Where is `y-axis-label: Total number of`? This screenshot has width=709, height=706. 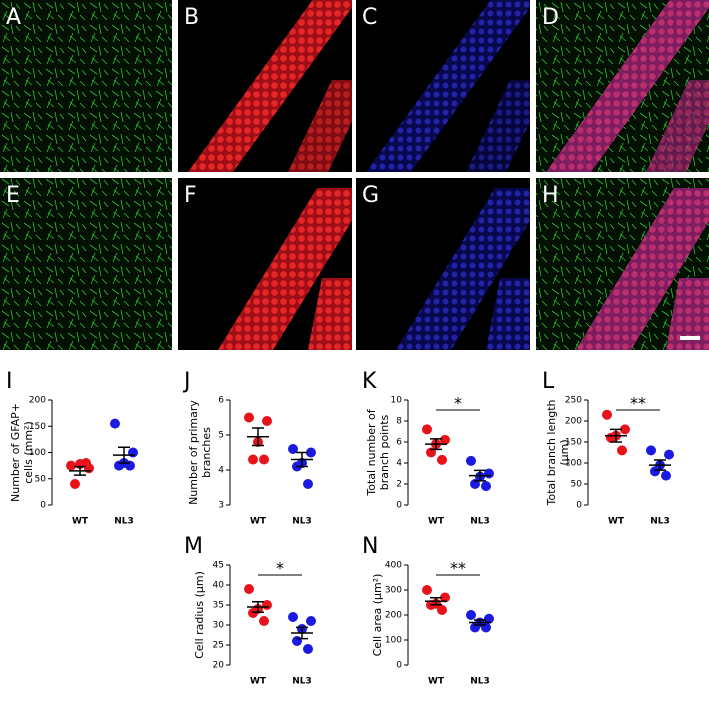
y-axis-label: Total number of is located at coordinates (371, 452).